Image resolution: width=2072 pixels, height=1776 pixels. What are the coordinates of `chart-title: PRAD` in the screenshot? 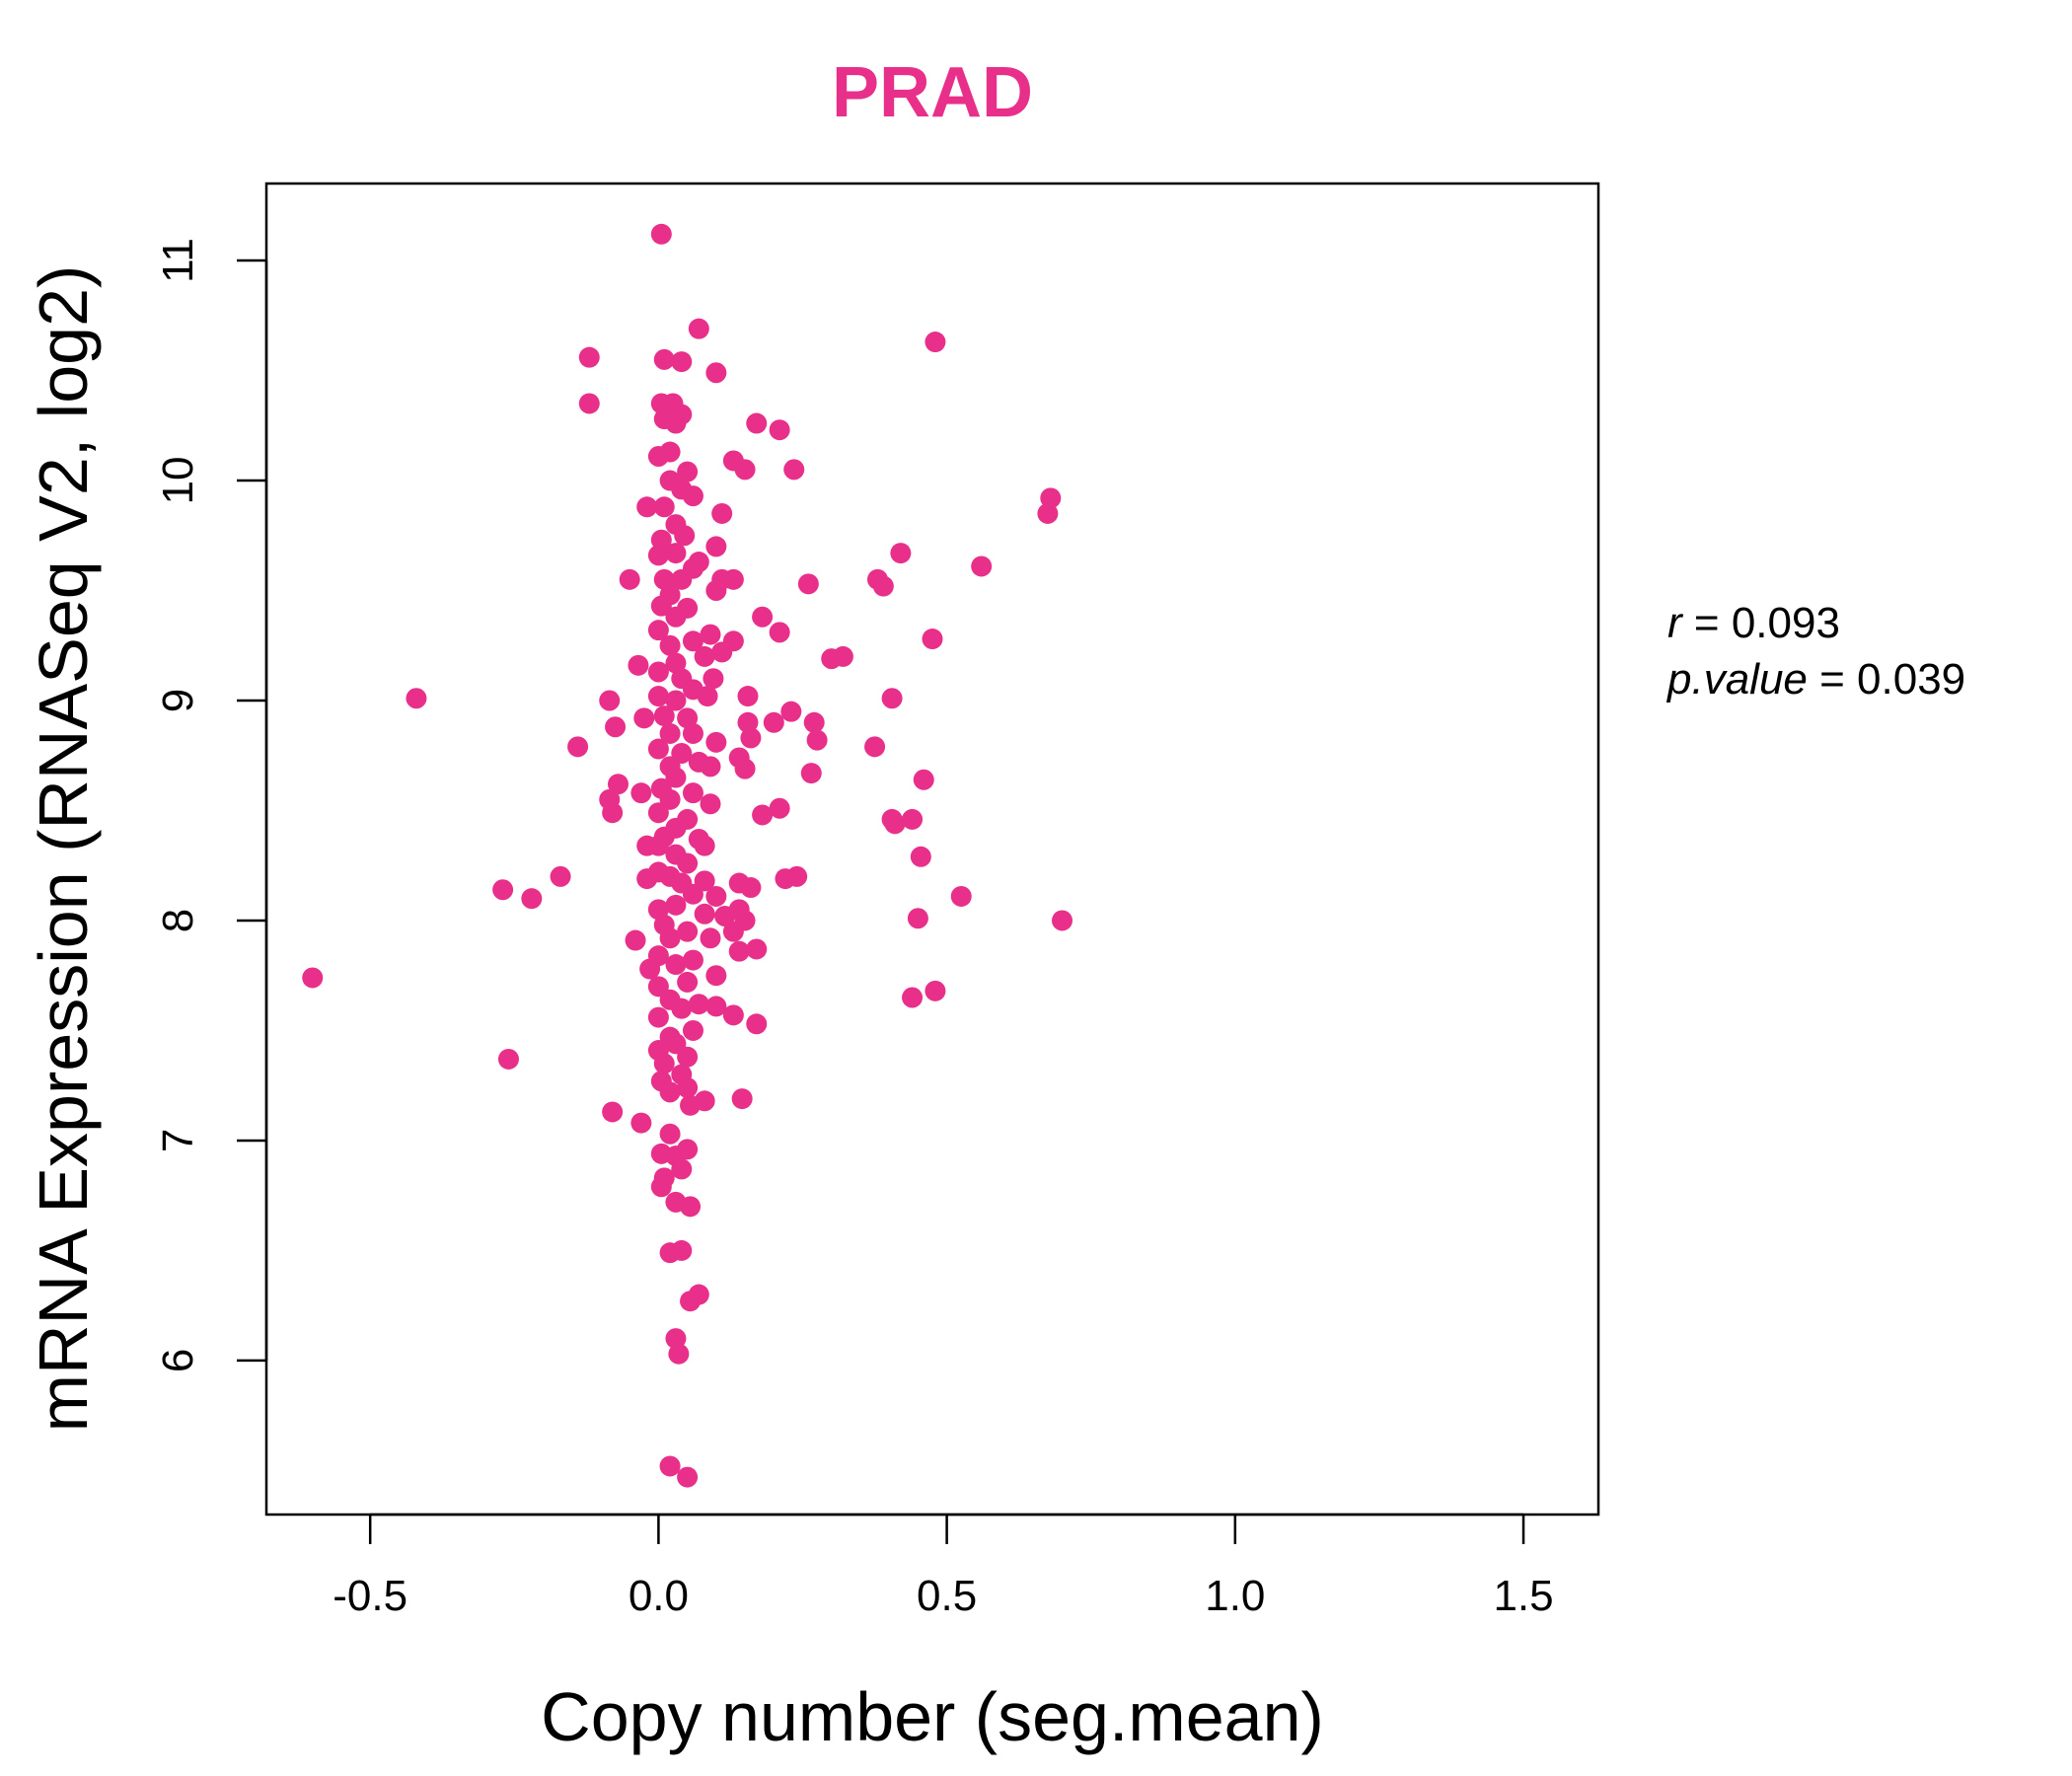 It's located at (933, 93).